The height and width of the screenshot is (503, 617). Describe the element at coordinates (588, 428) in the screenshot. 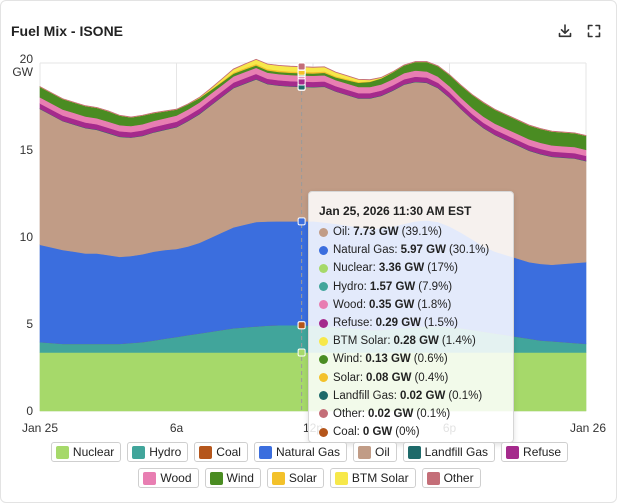

I see `x-tick-label: Jan 26` at that location.